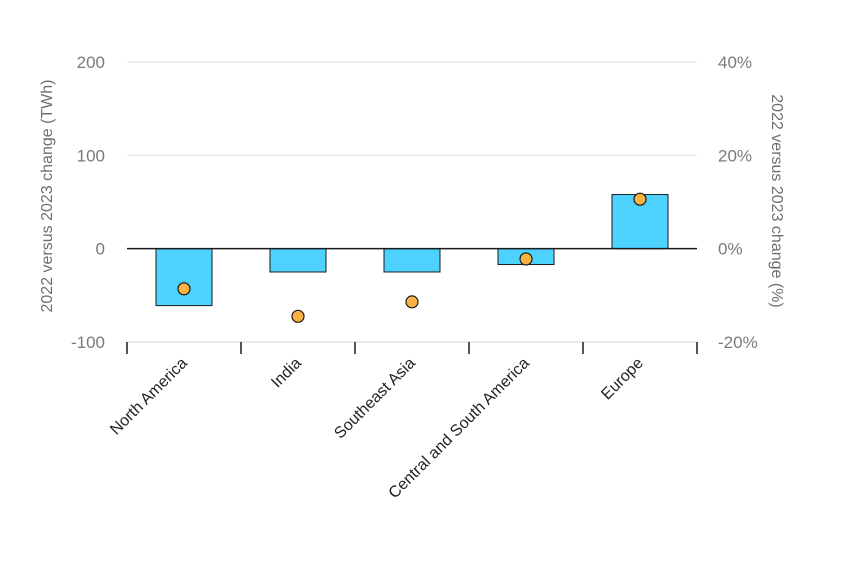  Describe the element at coordinates (100, 249) in the screenshot. I see `left-tick-label: 0` at that location.